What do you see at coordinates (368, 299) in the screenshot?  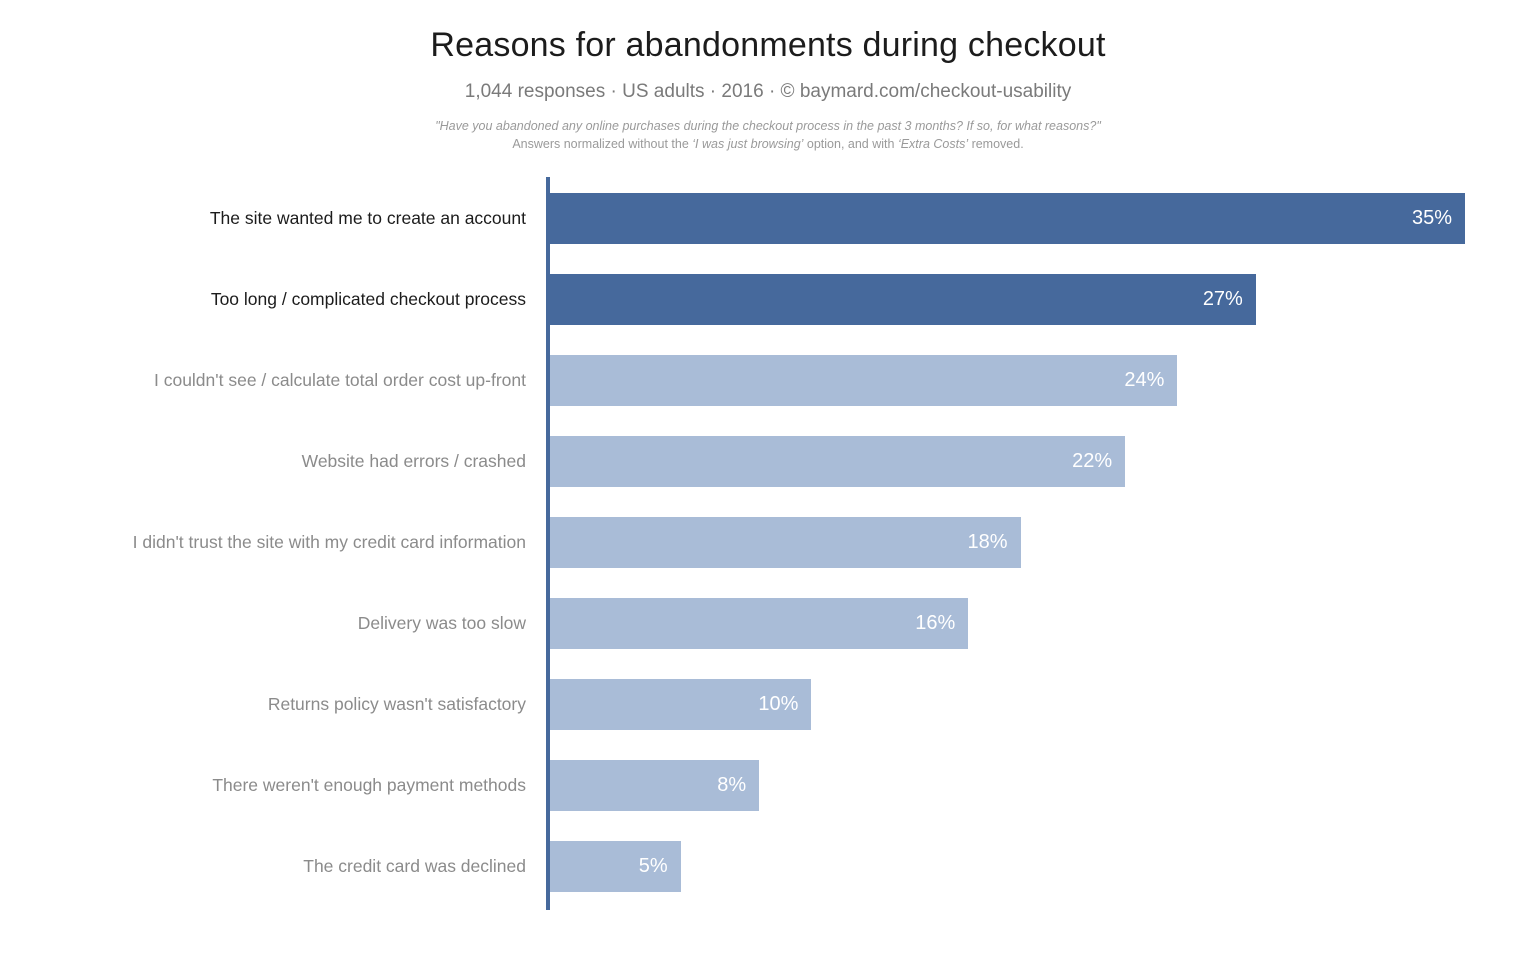 I see `bar-category-label: Too long / complicated checkout process` at bounding box center [368, 299].